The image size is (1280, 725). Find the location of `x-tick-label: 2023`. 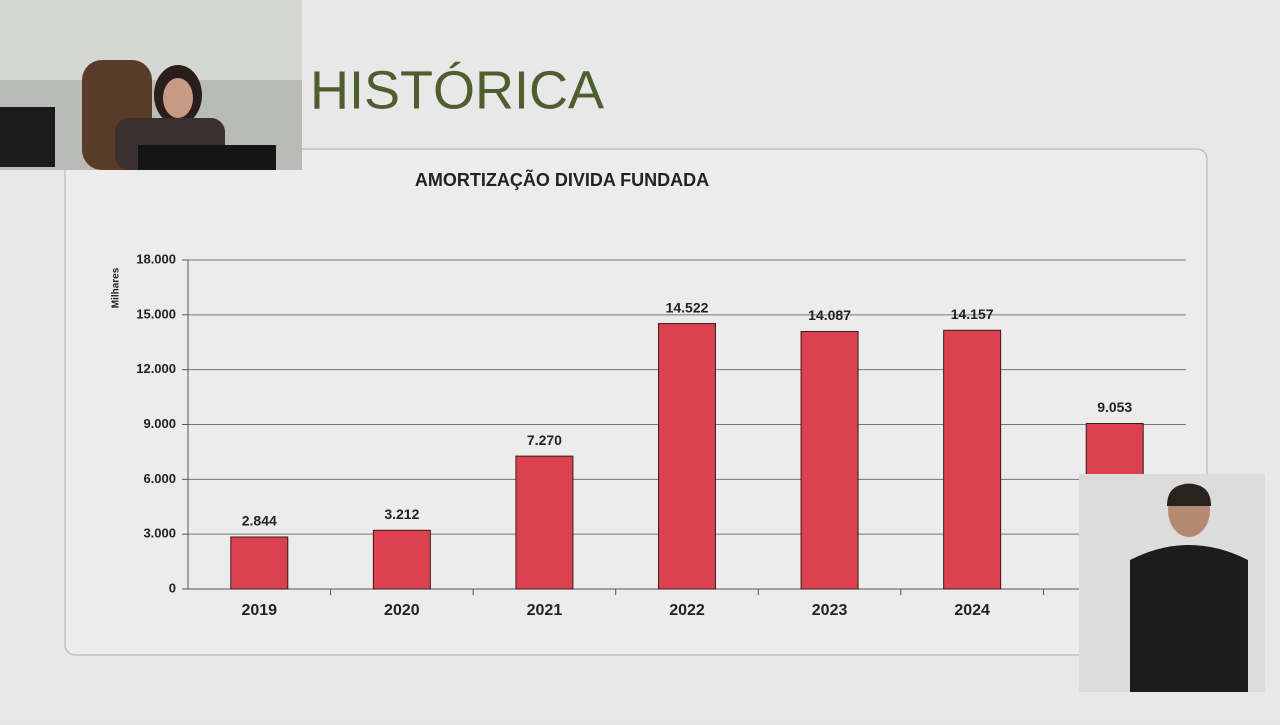

x-tick-label: 2023 is located at coordinates (830, 610).